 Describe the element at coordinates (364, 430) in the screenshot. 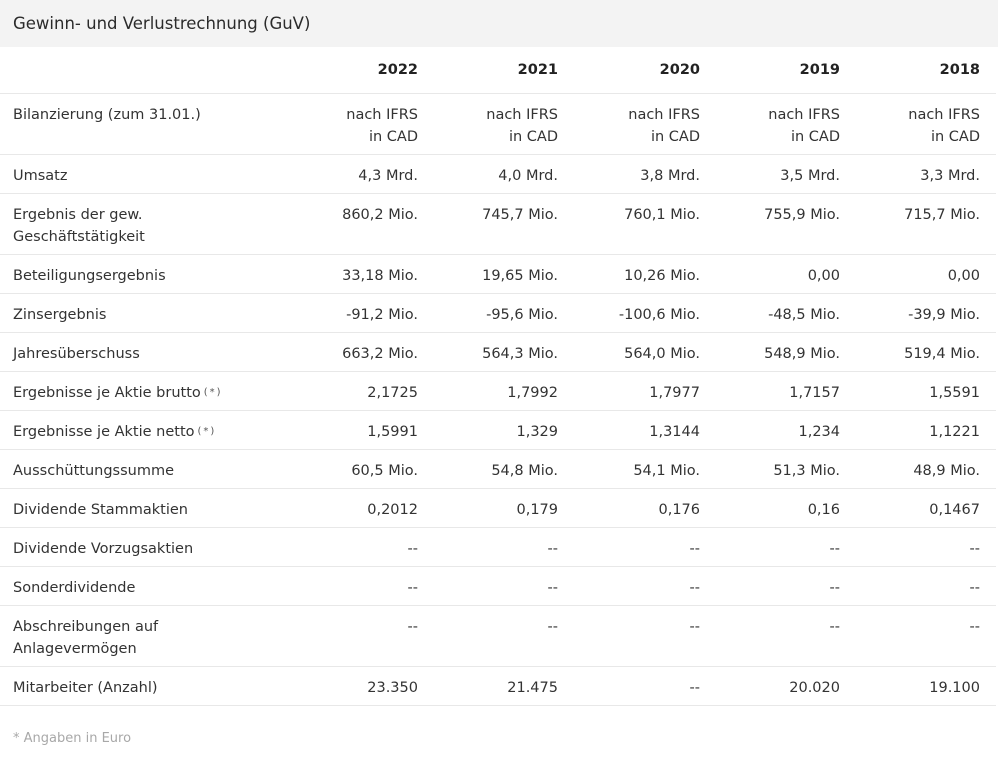

I see `row-value: 1,5991` at that location.